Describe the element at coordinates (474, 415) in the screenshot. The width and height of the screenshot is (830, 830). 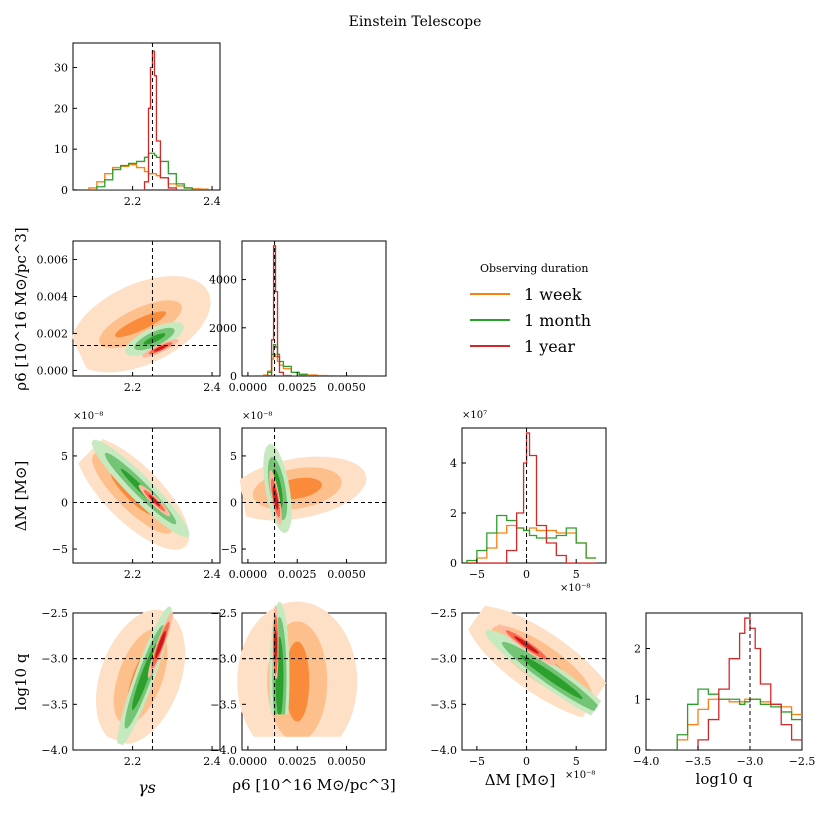
I see `diag-offset-label: ×10⁷` at that location.